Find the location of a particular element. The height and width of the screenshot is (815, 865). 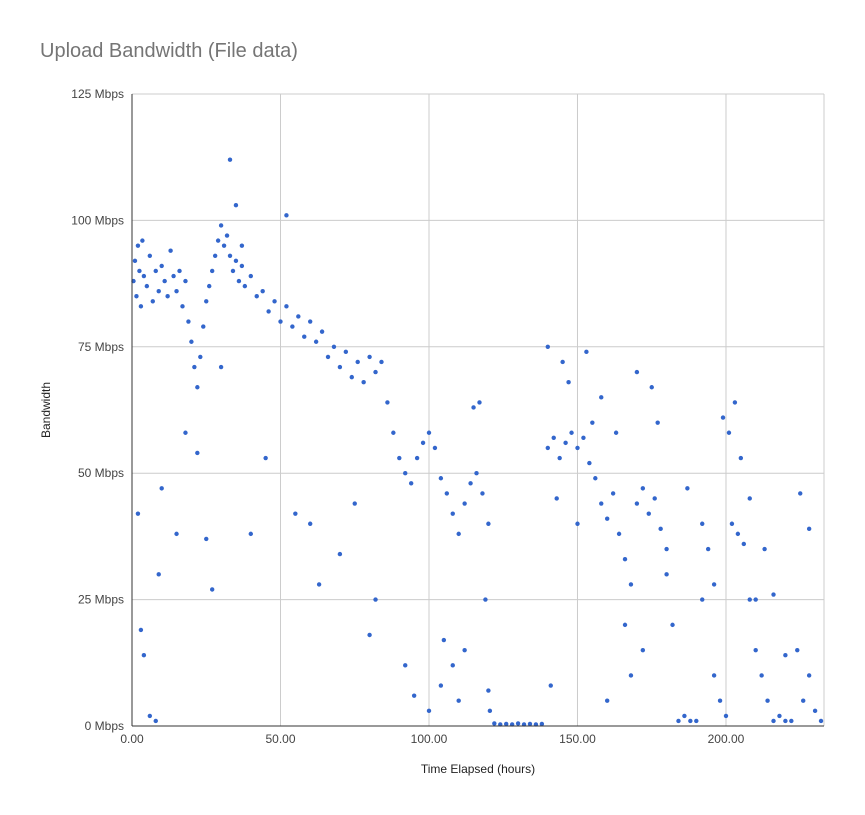

x-axis-ticks: 0.00 50.00 100.00 150.00 200.00 is located at coordinates (432, 739).